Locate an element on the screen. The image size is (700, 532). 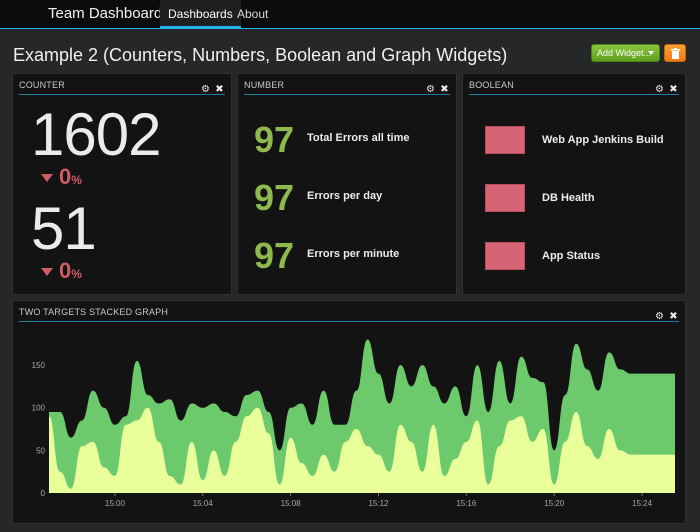
delete-dashboard-button is located at coordinates (675, 53).